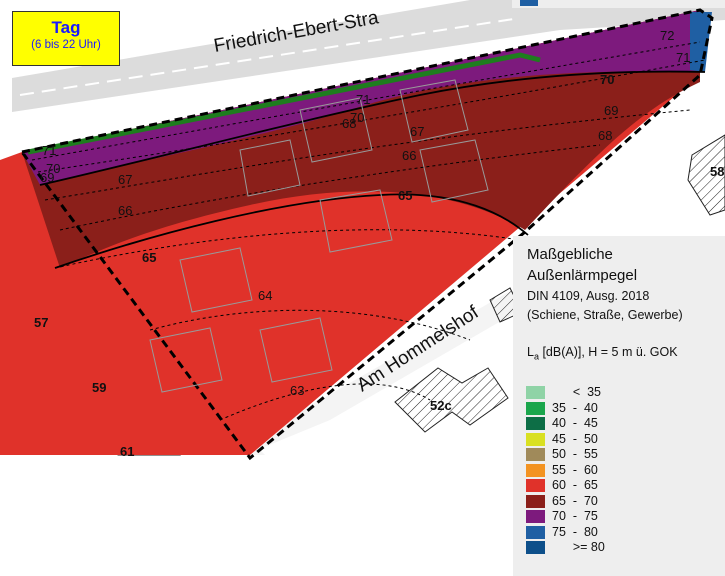 Image resolution: width=725 pixels, height=576 pixels. I want to click on legend-item: 65 - 70, so click(616, 500).